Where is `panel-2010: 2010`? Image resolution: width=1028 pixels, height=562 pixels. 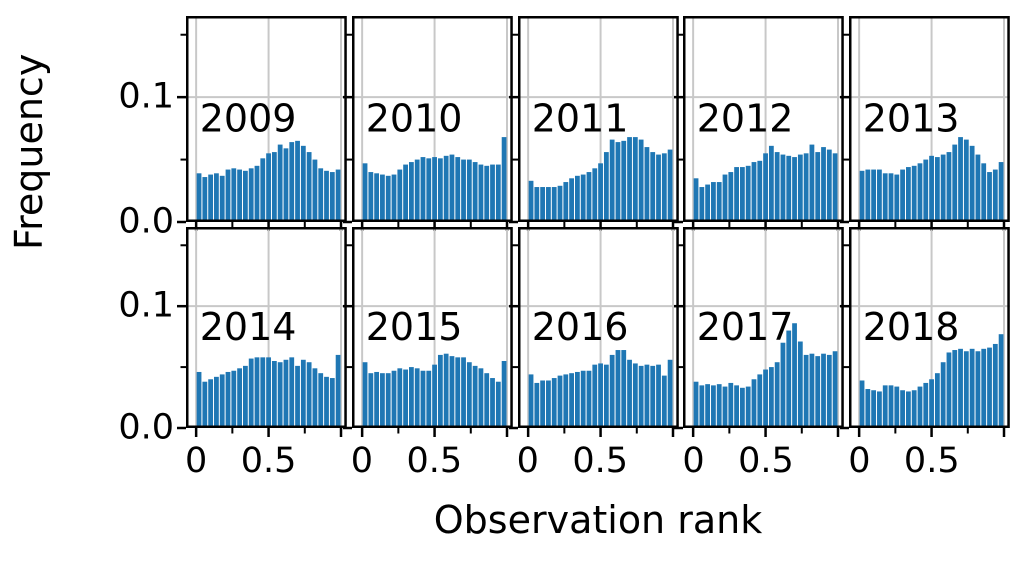 panel-2010: 2010 is located at coordinates (427, 123).